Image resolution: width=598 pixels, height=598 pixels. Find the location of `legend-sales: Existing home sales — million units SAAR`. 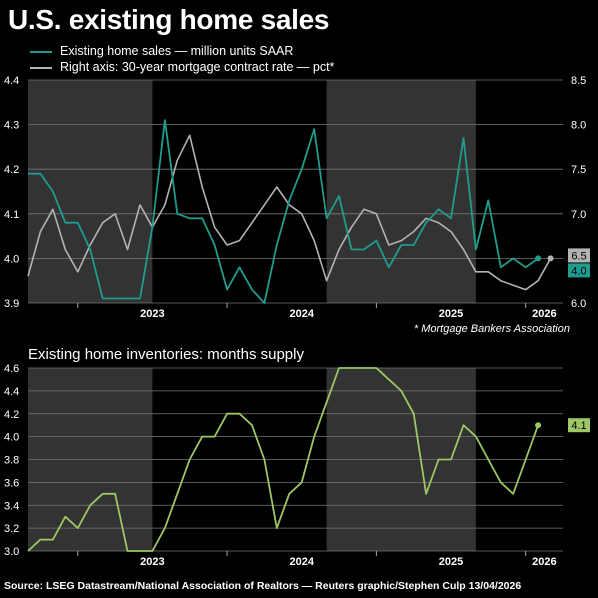

legend-sales: Existing home sales — million units SAAR is located at coordinates (161, 51).